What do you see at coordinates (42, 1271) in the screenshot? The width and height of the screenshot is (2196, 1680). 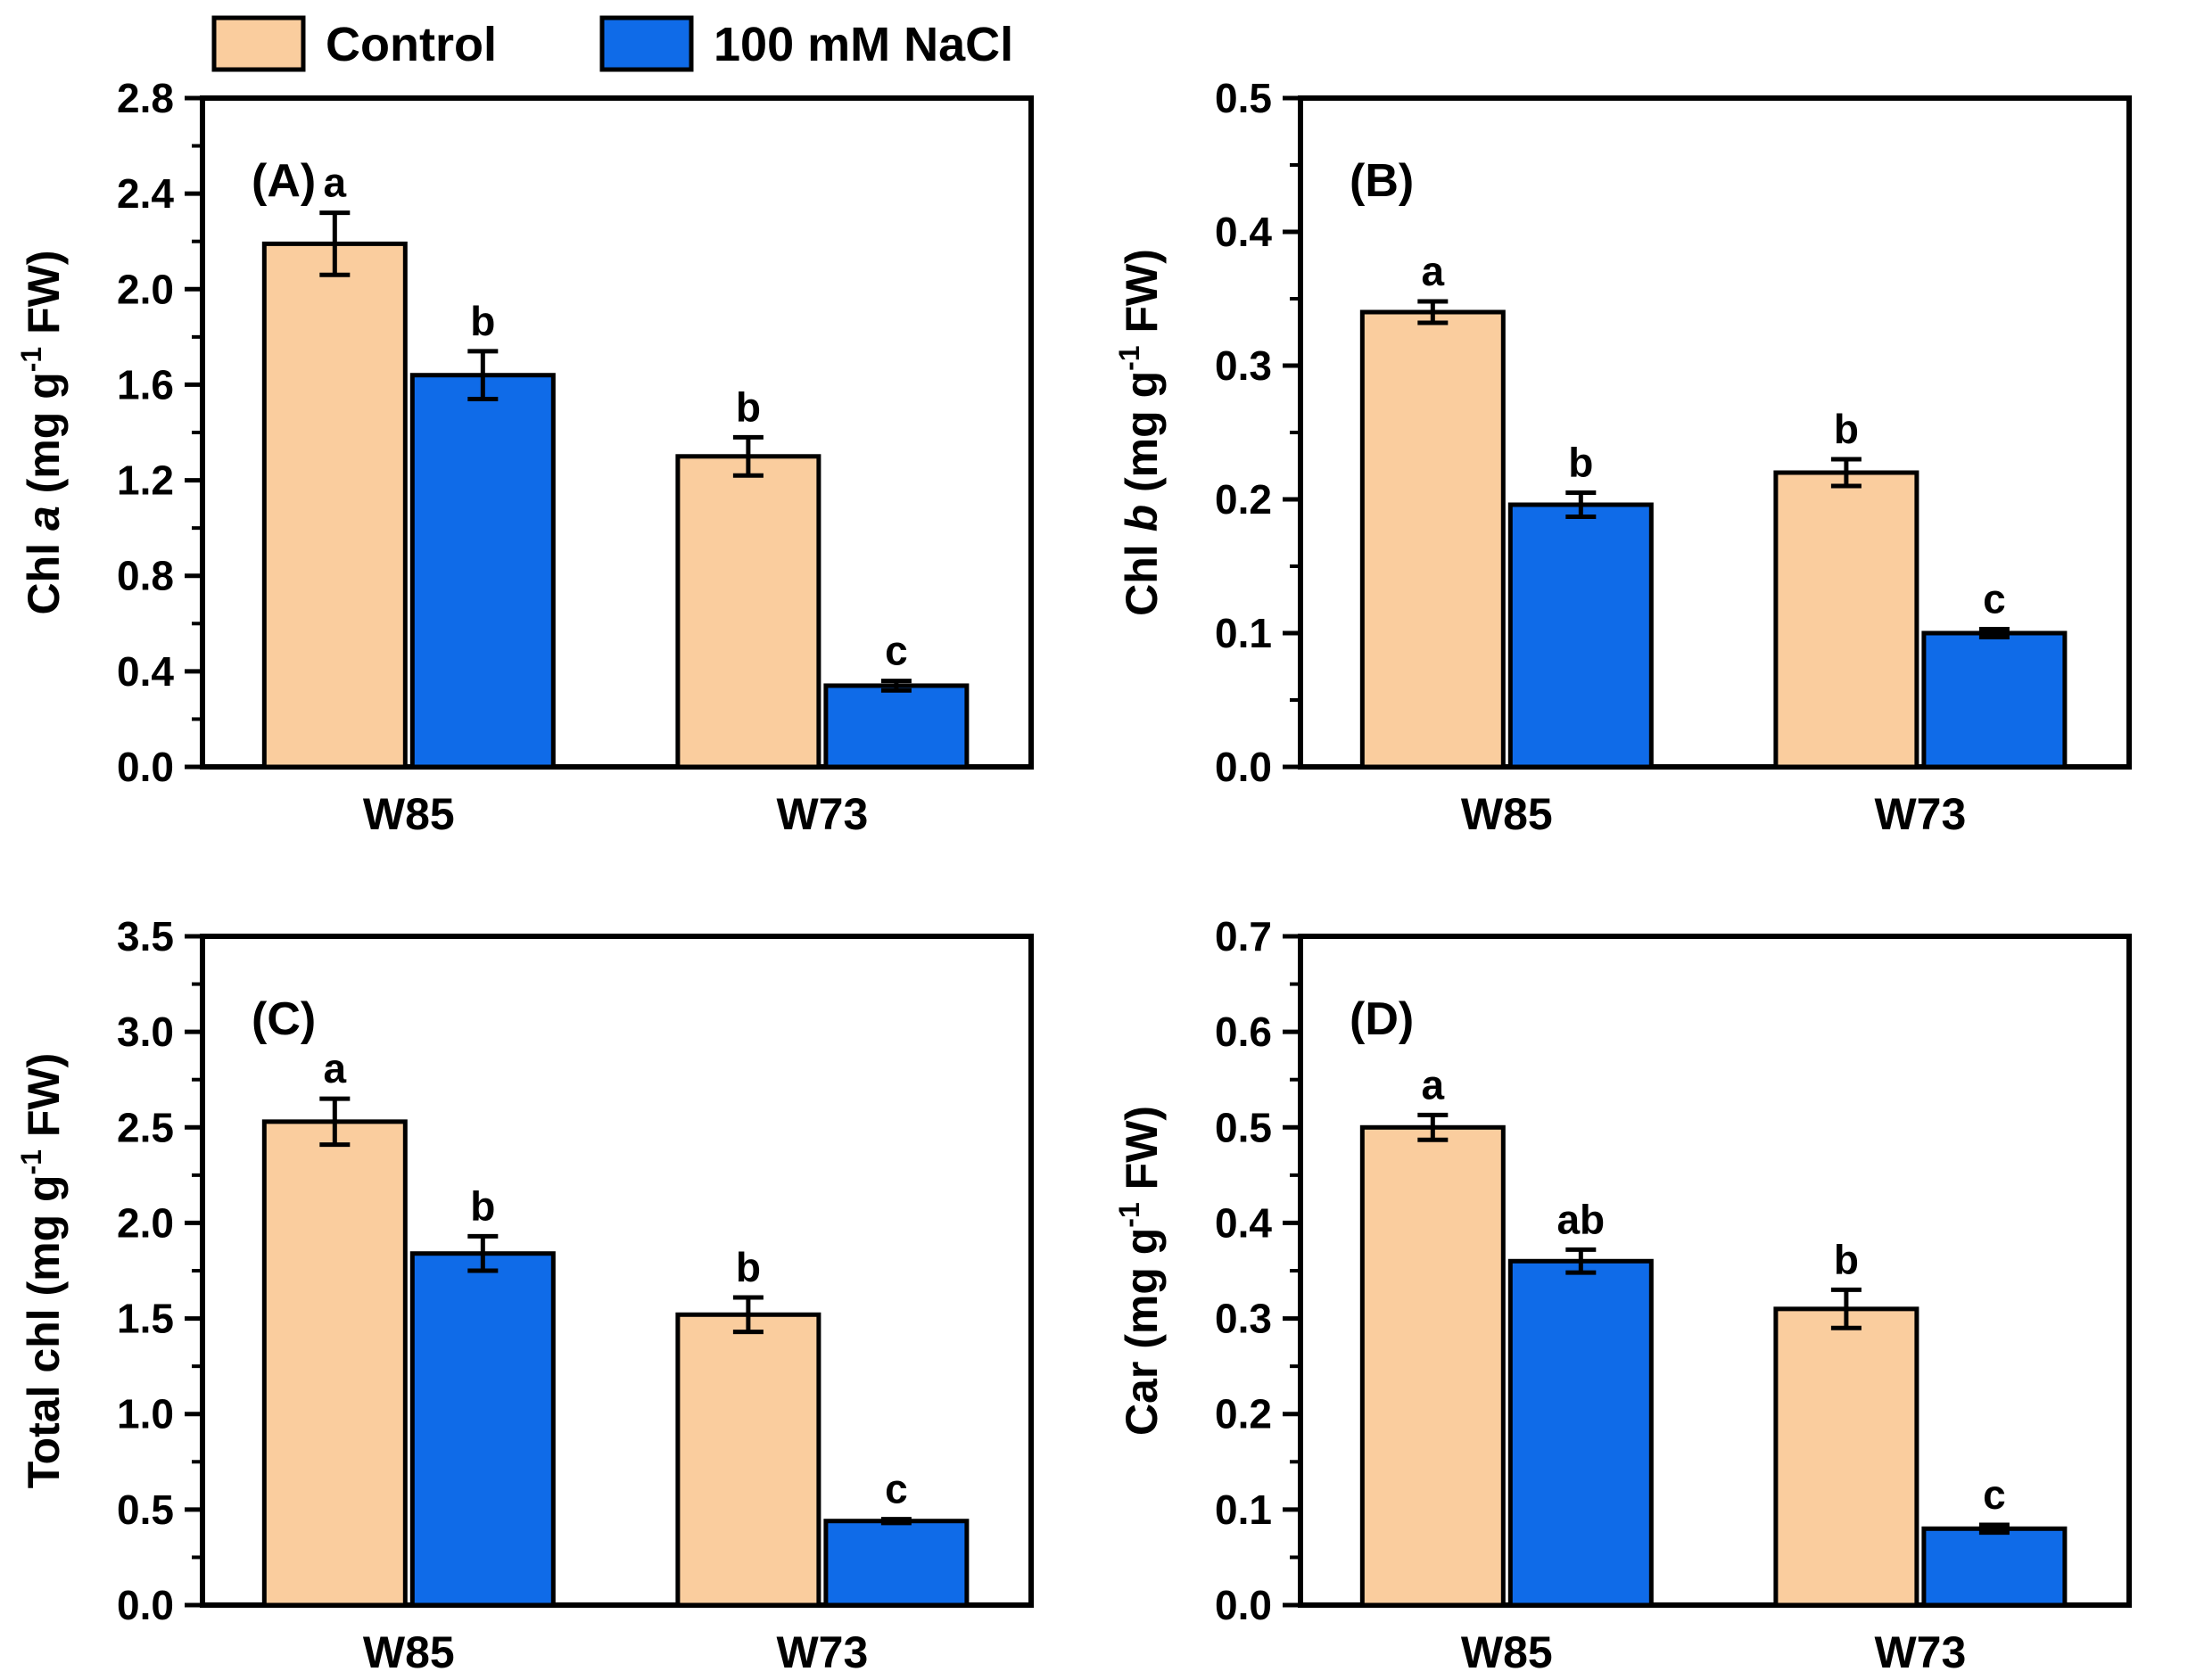 I see `y-axis-title: Total chl (mg g-1 FW)` at bounding box center [42, 1271].